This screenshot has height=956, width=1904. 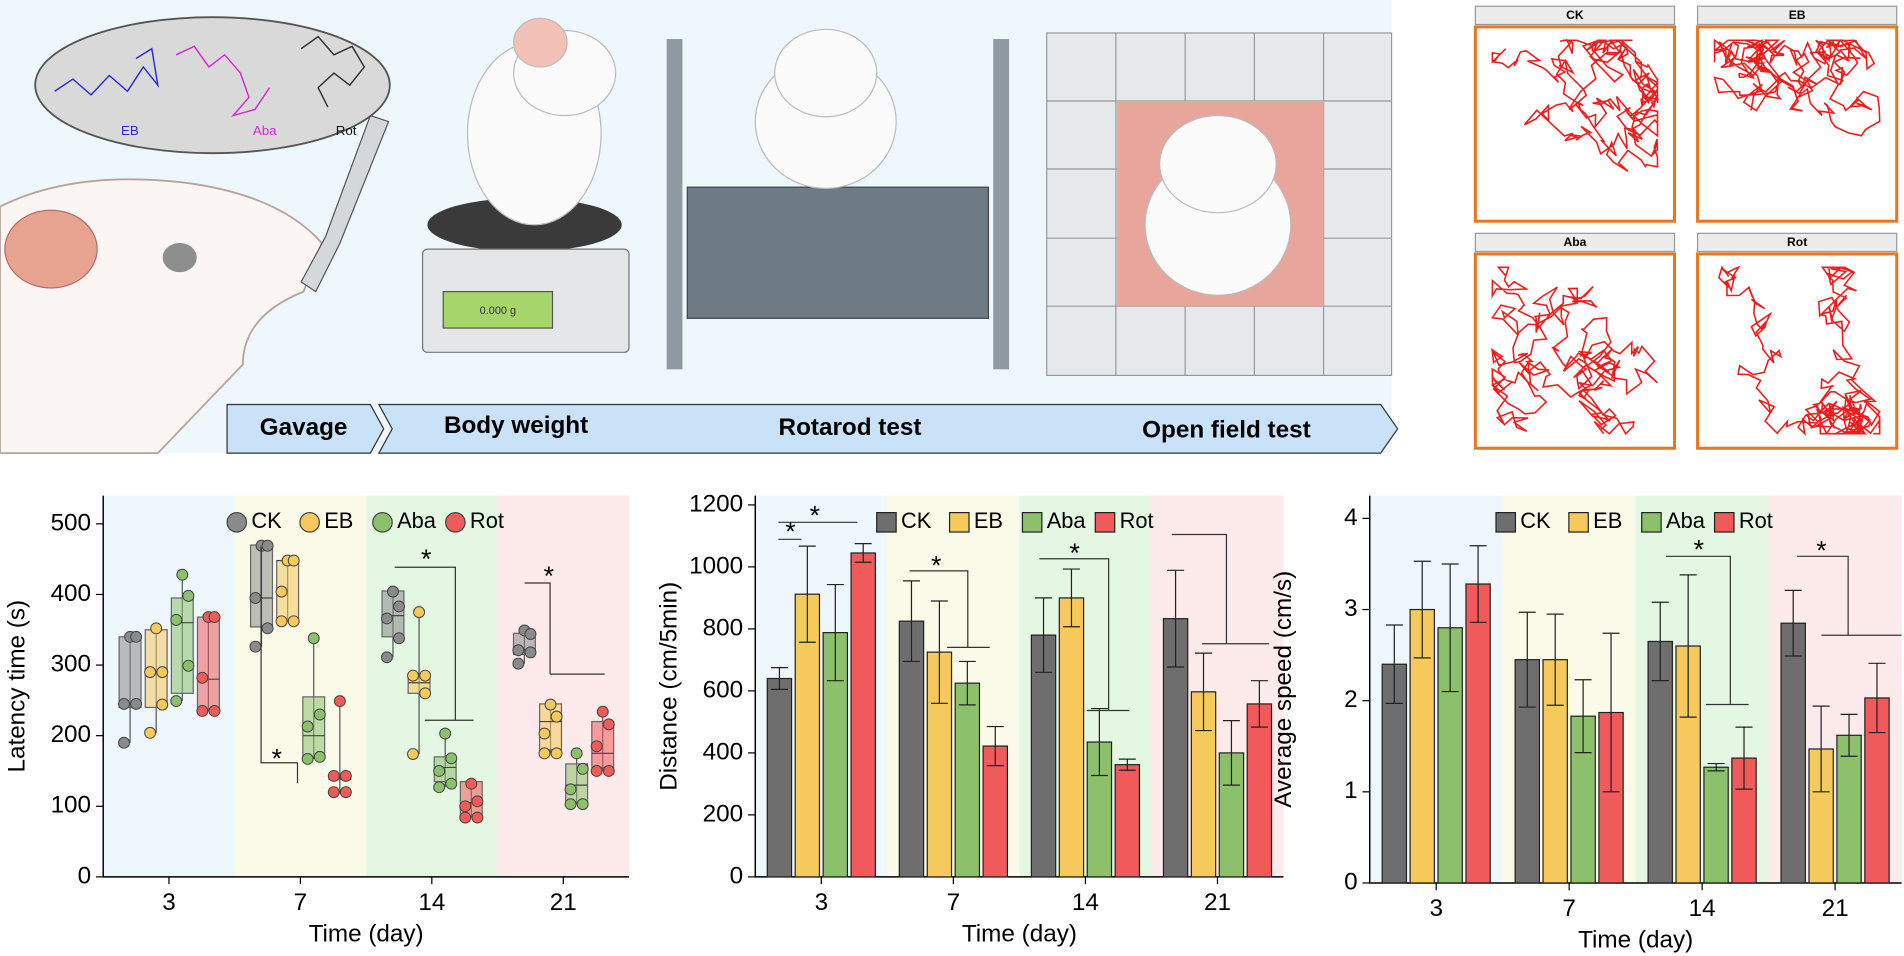 I want to click on y-tick-label: 4, so click(x=1351, y=517).